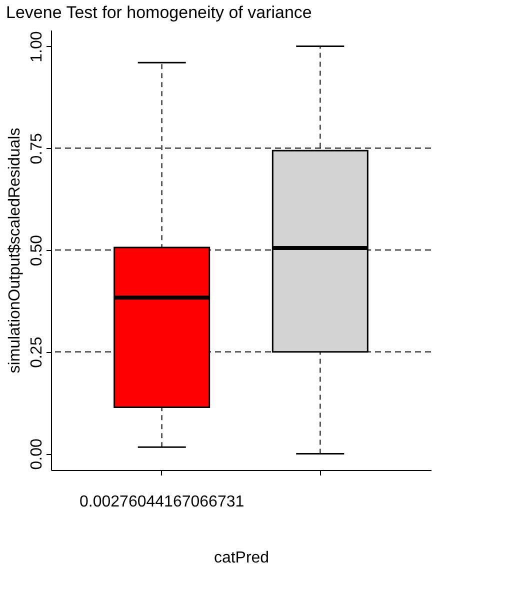 This screenshot has height=602, width=511. Describe the element at coordinates (15, 251) in the screenshot. I see `y-axis-title: simulationOutput$scaledResiduals` at that location.